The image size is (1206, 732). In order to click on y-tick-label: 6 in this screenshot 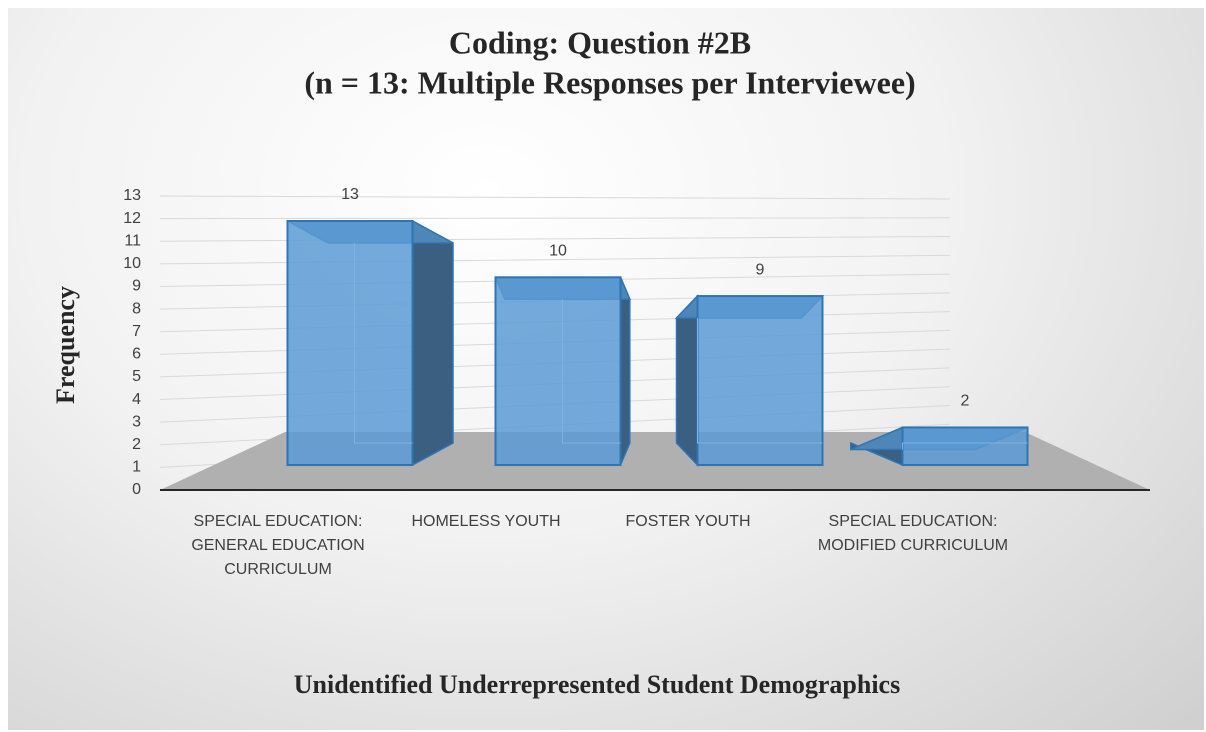, I will do `click(136, 354)`.